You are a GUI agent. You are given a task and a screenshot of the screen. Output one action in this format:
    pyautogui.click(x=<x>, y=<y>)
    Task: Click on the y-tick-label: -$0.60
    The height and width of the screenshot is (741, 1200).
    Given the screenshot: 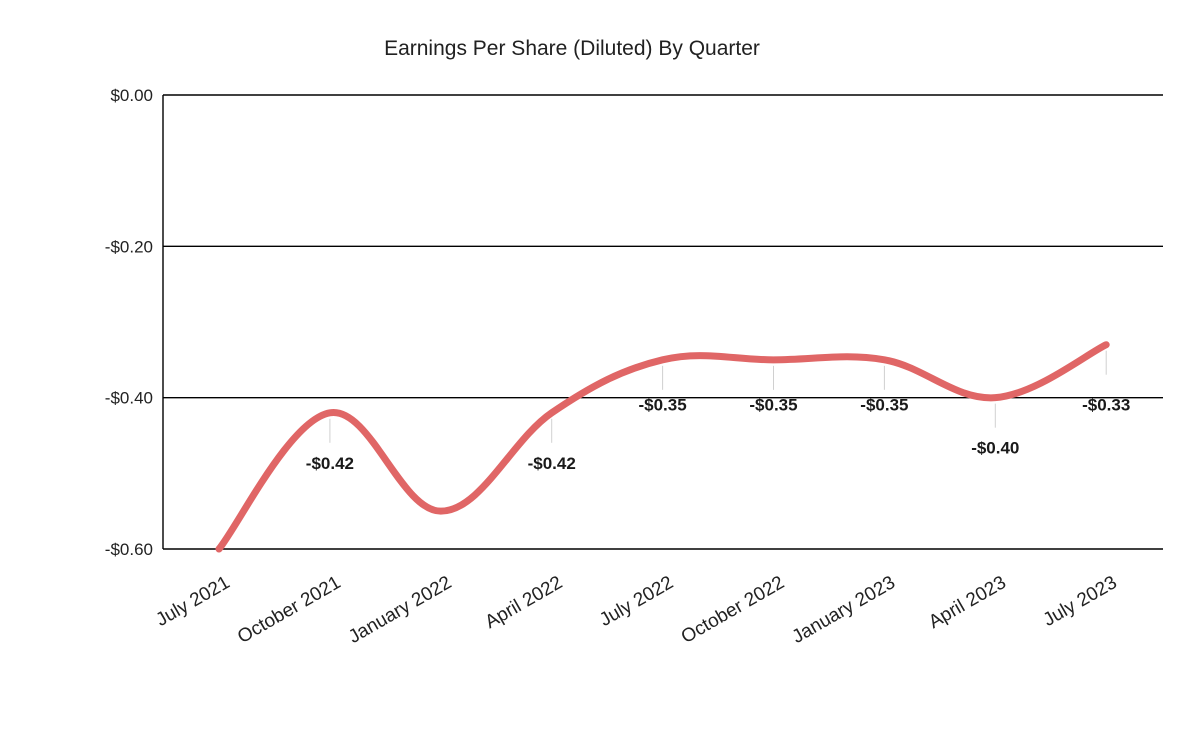 What is the action you would take?
    pyautogui.click(x=129, y=549)
    